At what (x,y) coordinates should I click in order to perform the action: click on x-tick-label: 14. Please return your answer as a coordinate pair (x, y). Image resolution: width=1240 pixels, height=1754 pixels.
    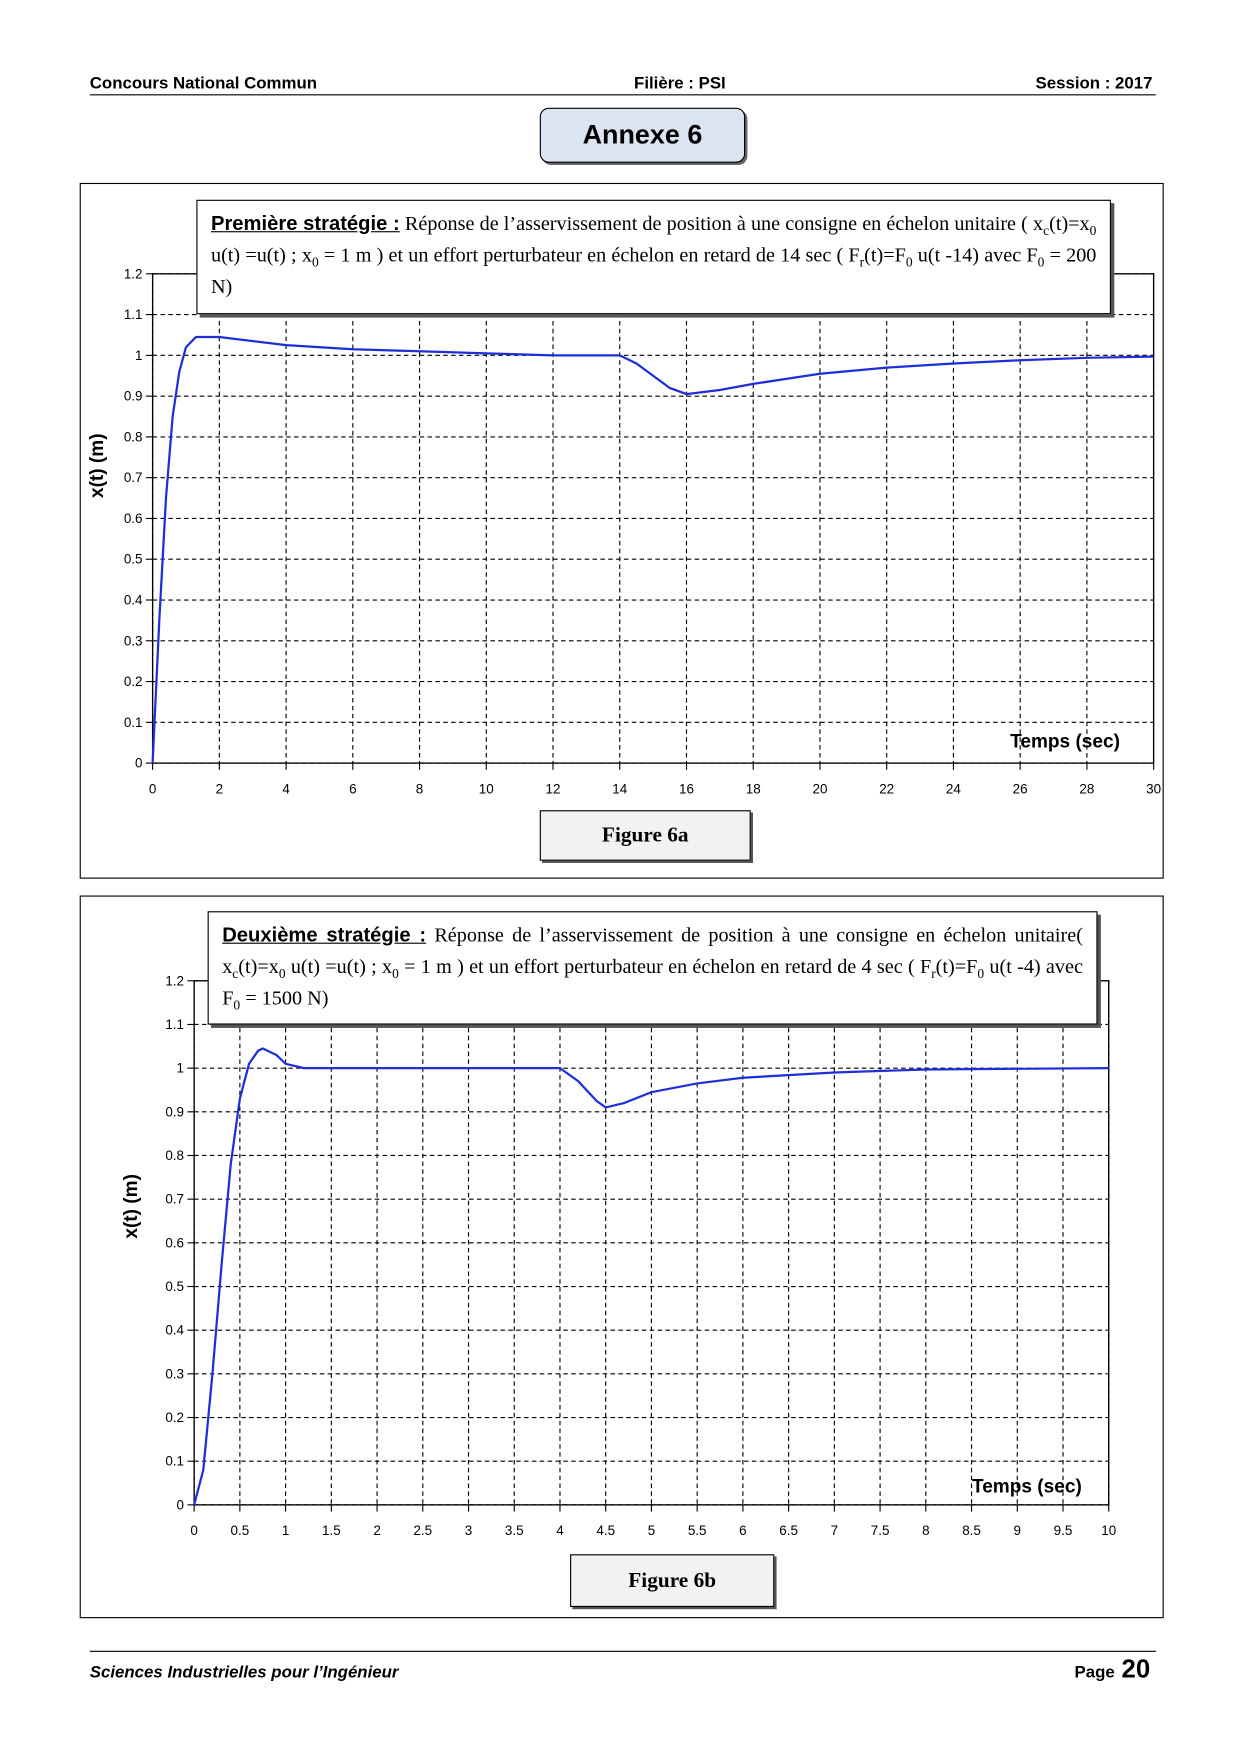
    Looking at the image, I should click on (619, 788).